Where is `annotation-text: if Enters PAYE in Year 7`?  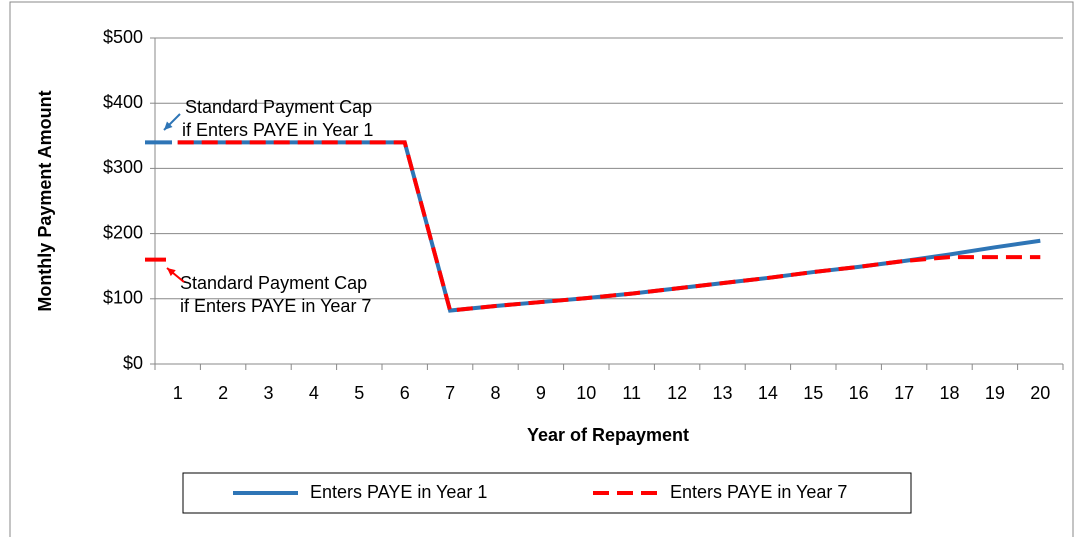 annotation-text: if Enters PAYE in Year 7 is located at coordinates (275, 306).